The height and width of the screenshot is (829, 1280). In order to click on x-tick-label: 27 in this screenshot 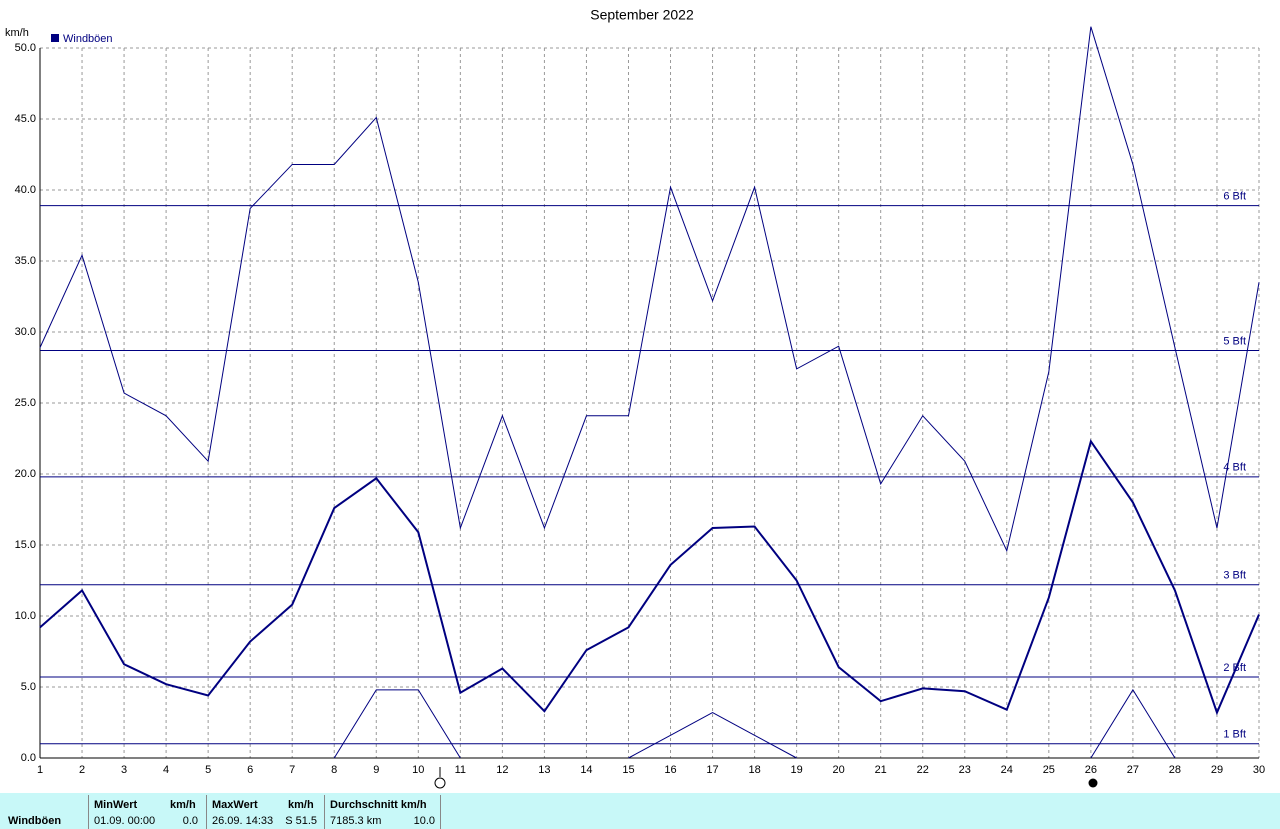, I will do `click(1133, 770)`.